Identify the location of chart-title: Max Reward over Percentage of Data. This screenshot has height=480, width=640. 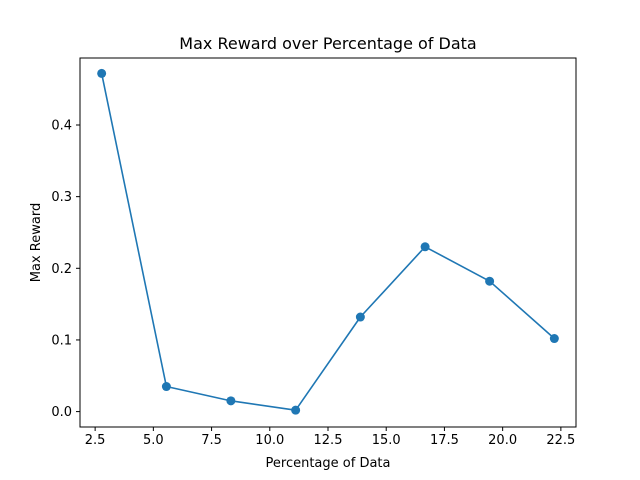
(327, 43).